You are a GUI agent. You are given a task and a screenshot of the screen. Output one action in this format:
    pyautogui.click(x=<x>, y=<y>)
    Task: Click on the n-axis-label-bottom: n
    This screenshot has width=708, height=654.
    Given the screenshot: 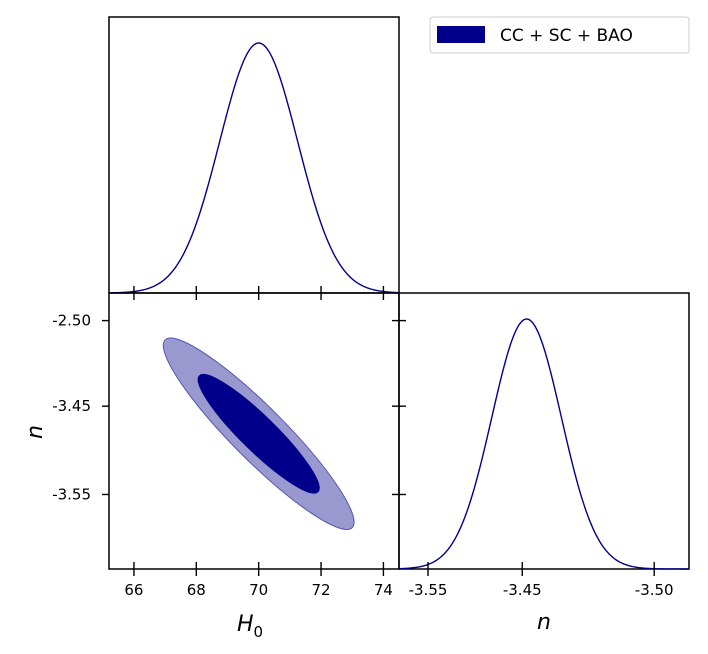 What is the action you would take?
    pyautogui.click(x=544, y=622)
    